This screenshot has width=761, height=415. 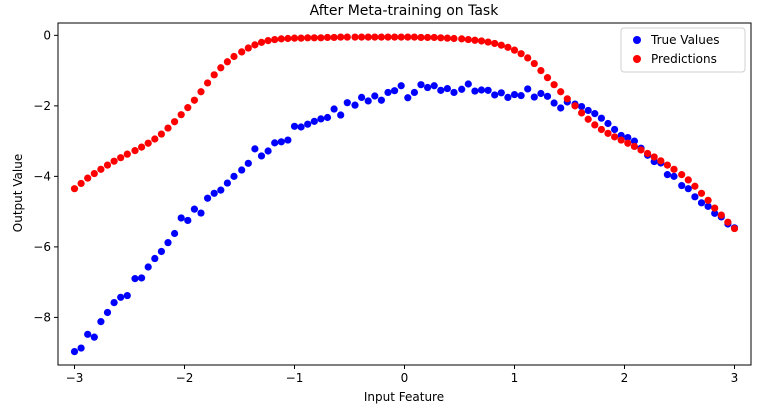 I want to click on legend-marker, so click(x=637, y=40).